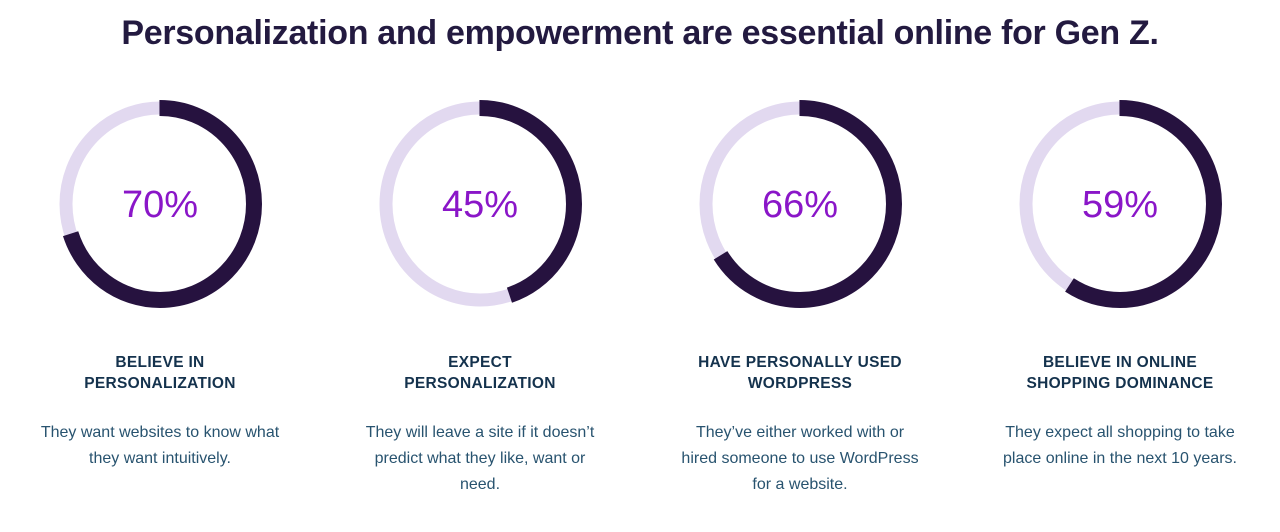 The image size is (1280, 532). Describe the element at coordinates (159, 373) in the screenshot. I see `stat-heading: BELIEVE IN PERSONALIZATION` at that location.